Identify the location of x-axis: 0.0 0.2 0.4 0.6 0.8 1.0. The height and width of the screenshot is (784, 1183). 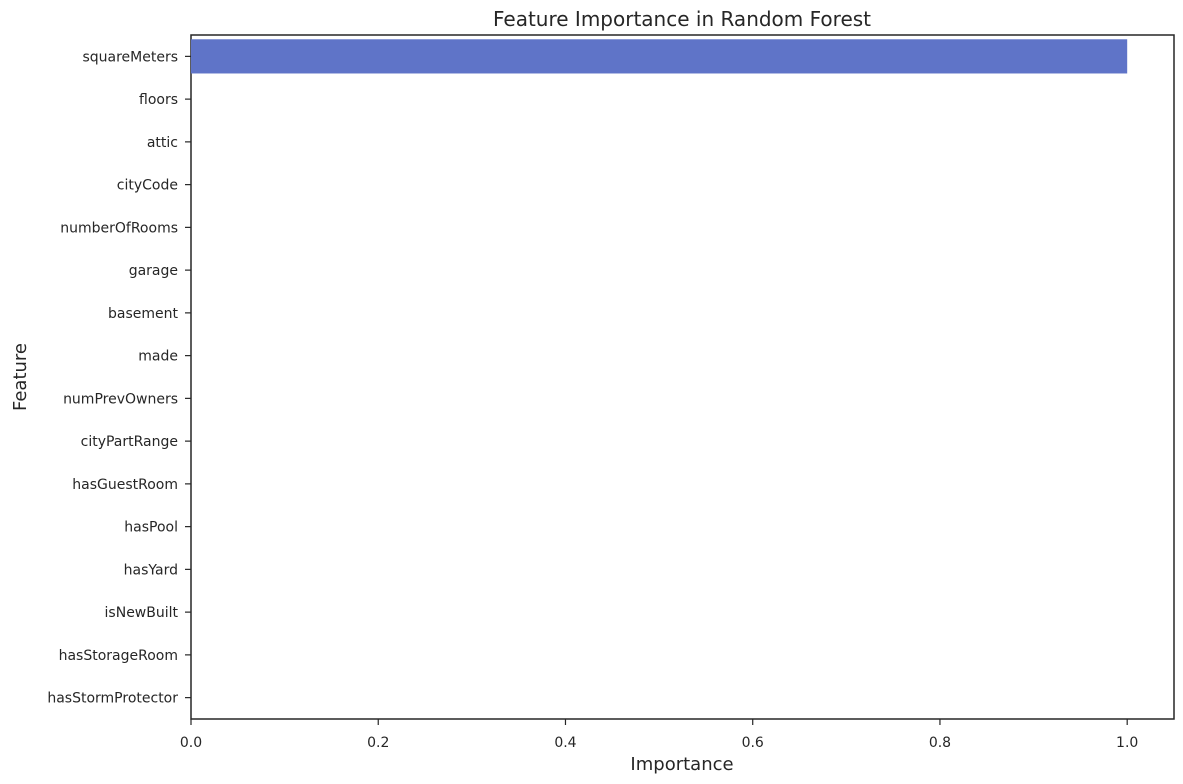
(659, 735).